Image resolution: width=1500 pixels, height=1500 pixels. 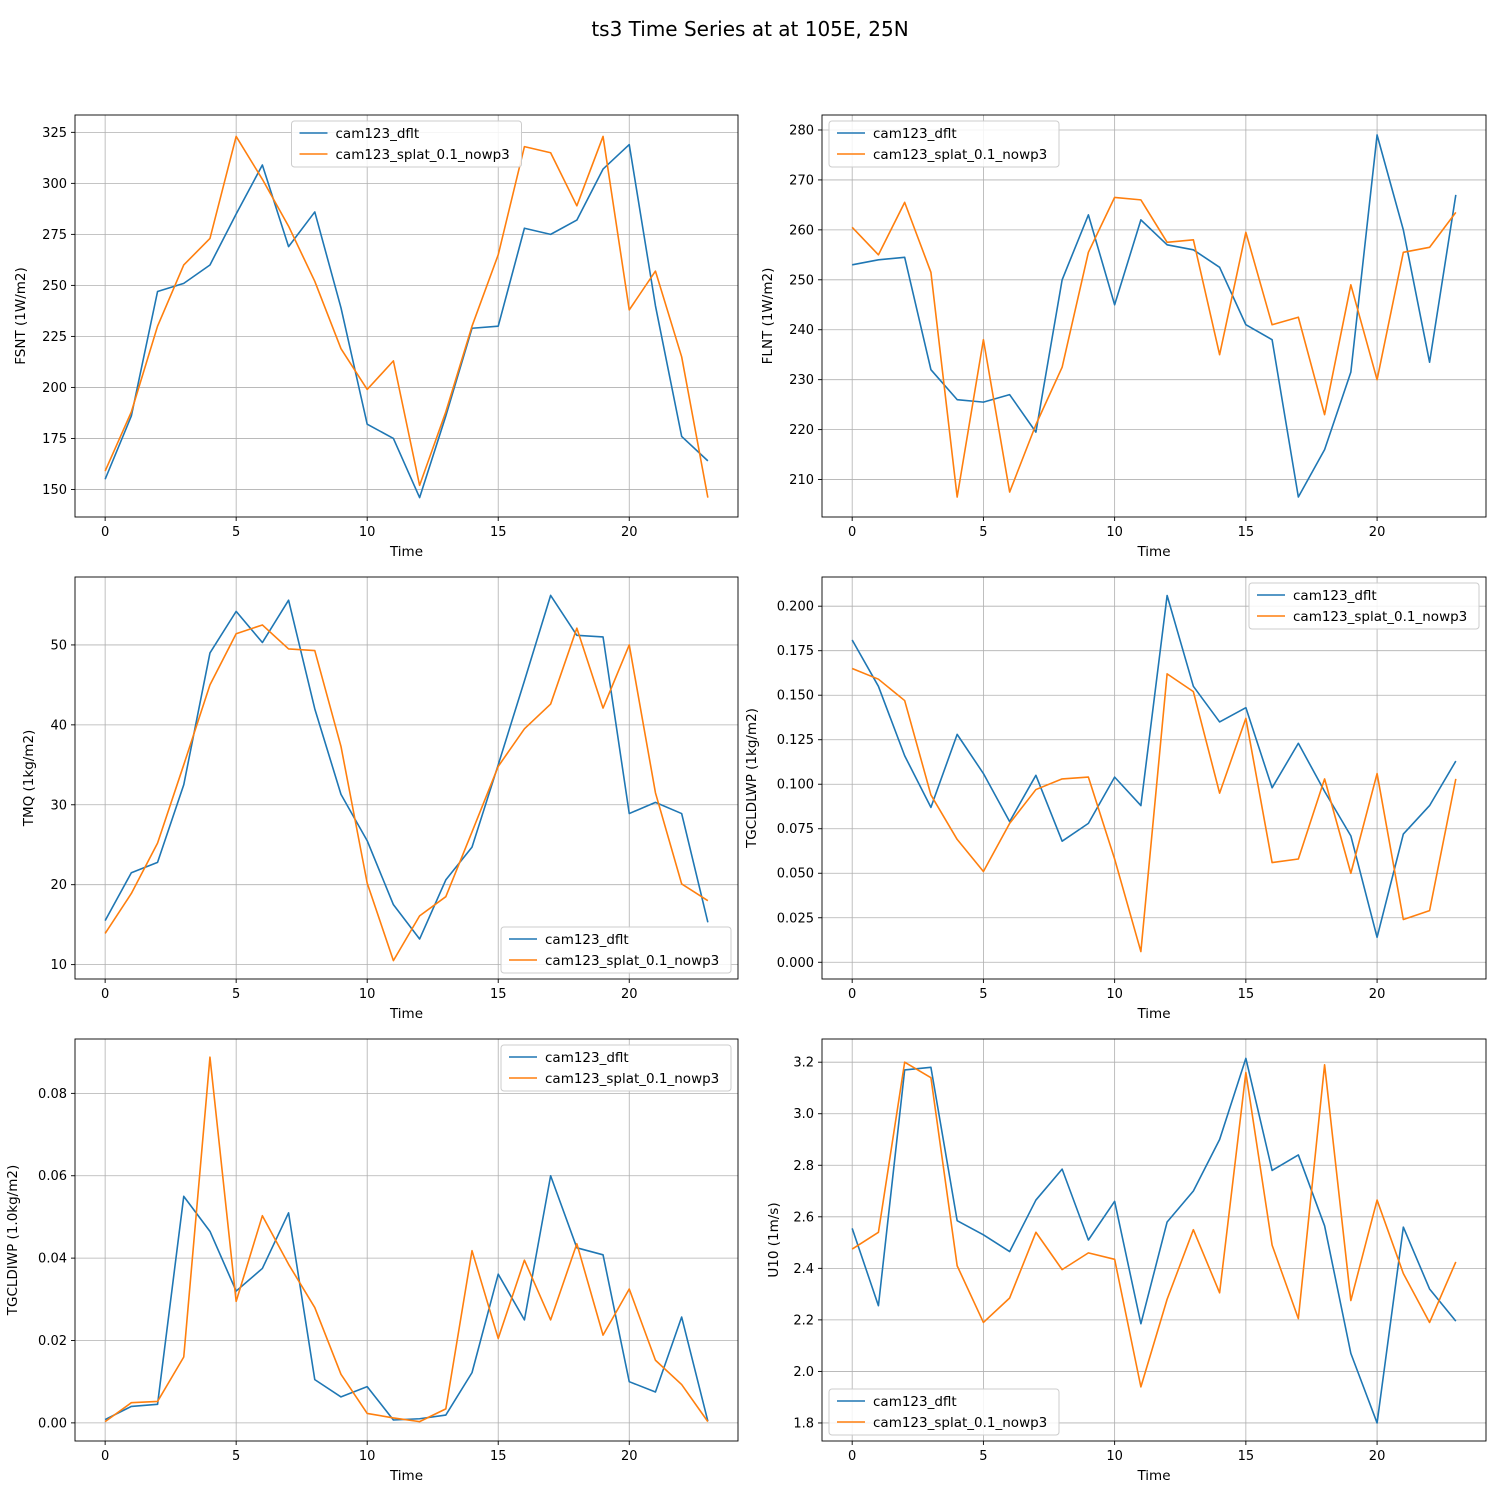 What do you see at coordinates (52, 1094) in the screenshot?
I see `y-tick-label: 0.08` at bounding box center [52, 1094].